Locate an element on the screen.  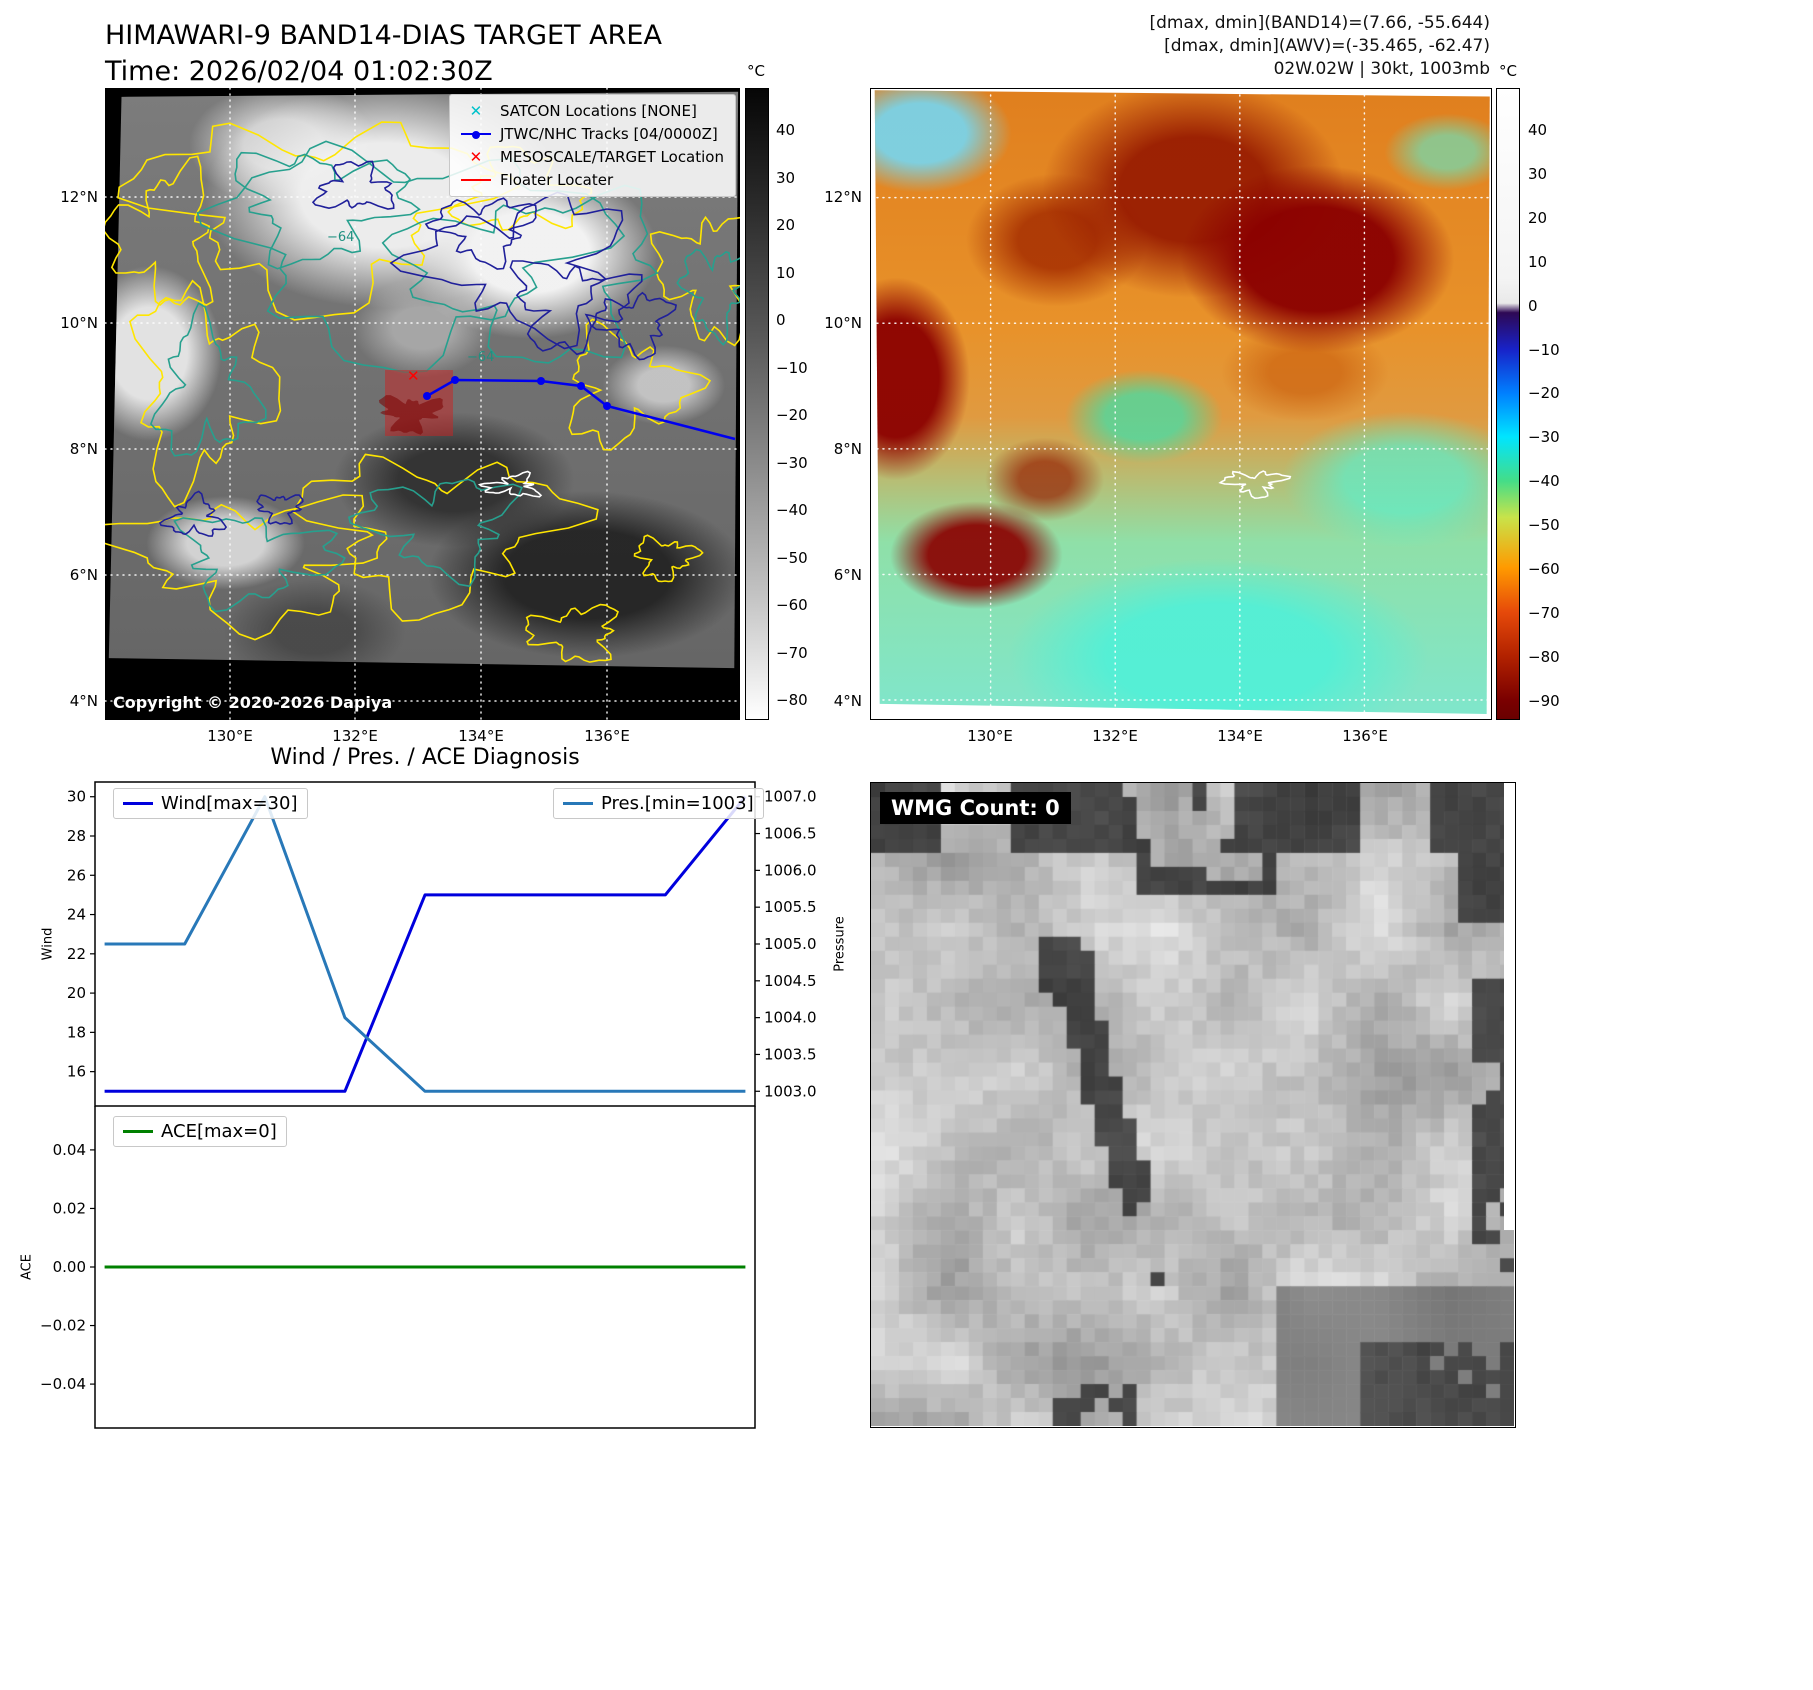
tick-label: 1004.0 is located at coordinates (790, 1018).